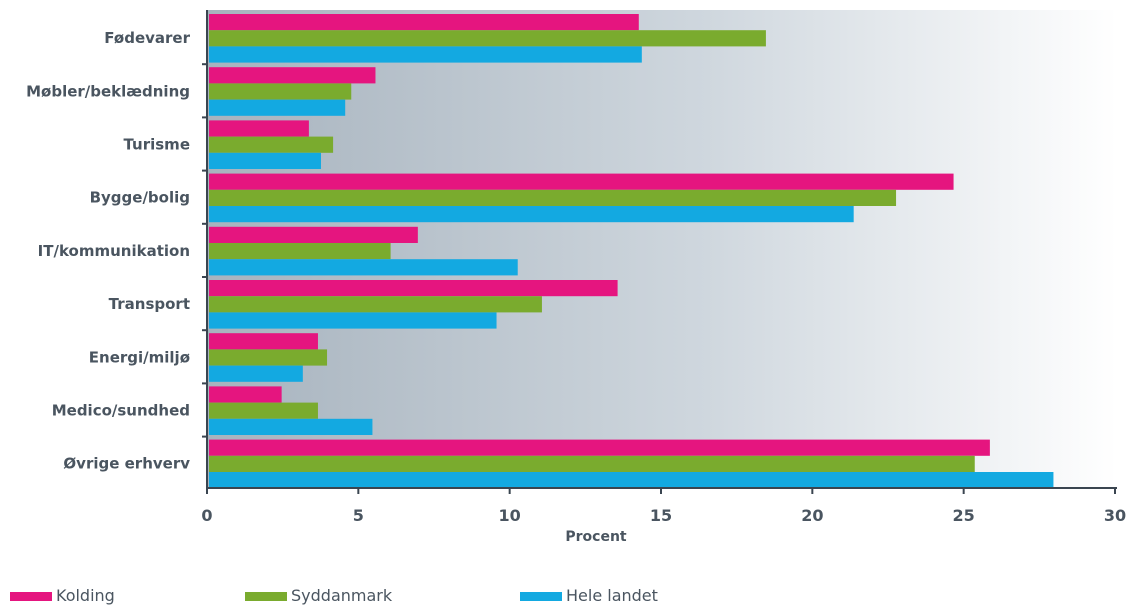 This screenshot has width=1140, height=607. What do you see at coordinates (206, 515) in the screenshot?
I see `x-tick-label: 0` at bounding box center [206, 515].